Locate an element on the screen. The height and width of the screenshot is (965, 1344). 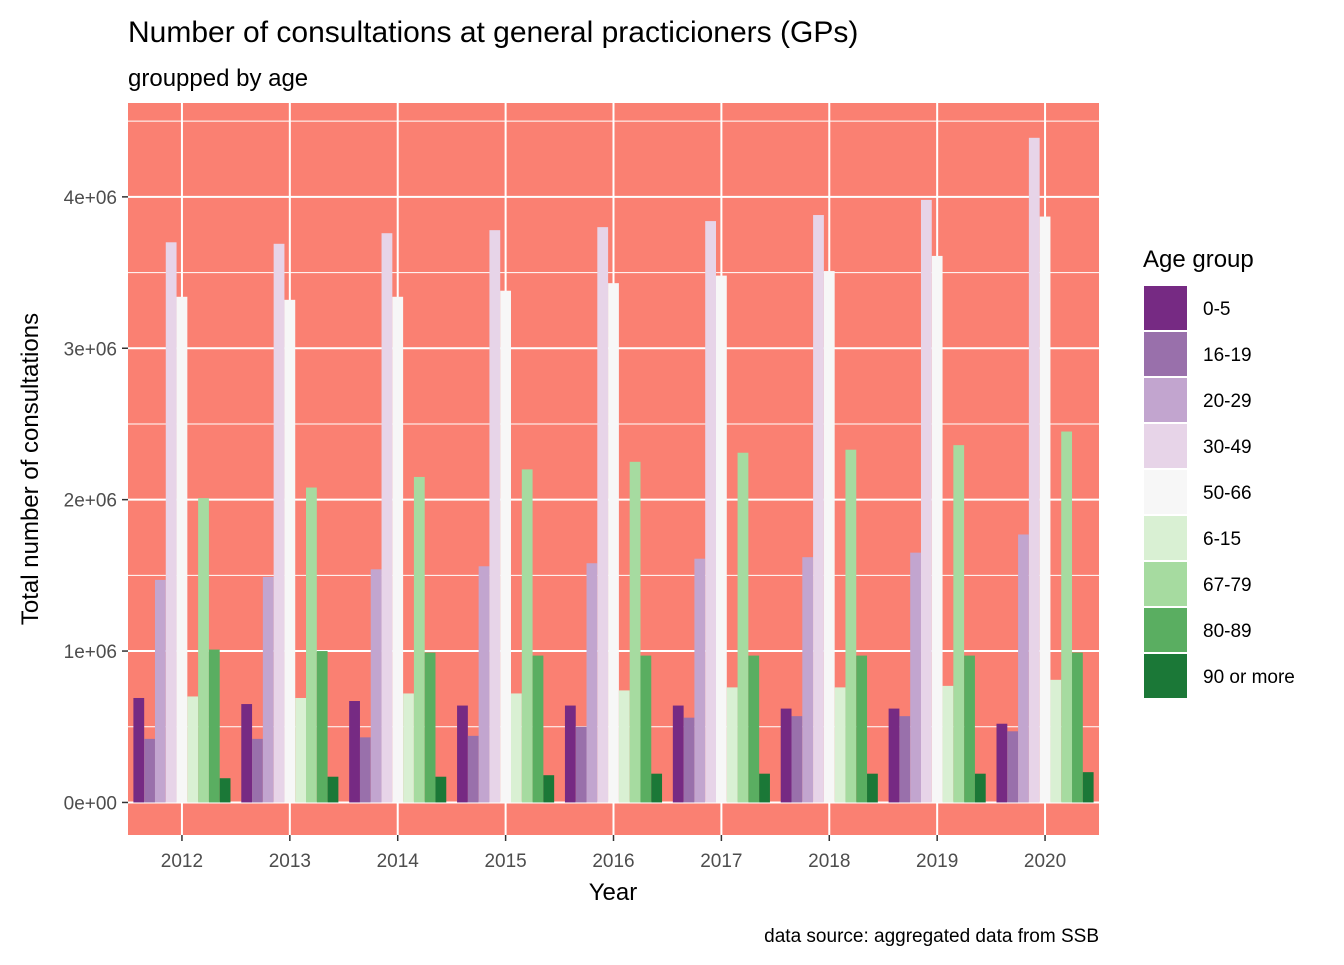
legend-label: 0-5 is located at coordinates (1216, 309).